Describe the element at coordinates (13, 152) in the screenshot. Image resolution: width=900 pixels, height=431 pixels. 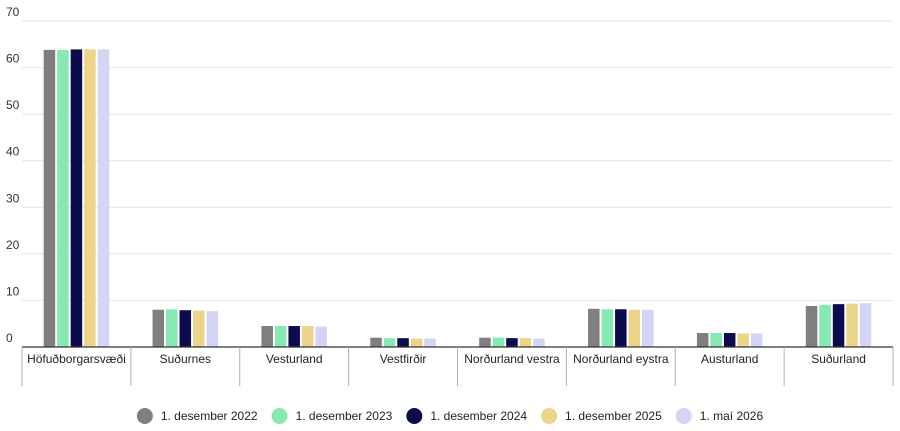
I see `y-tick-label: 40` at that location.